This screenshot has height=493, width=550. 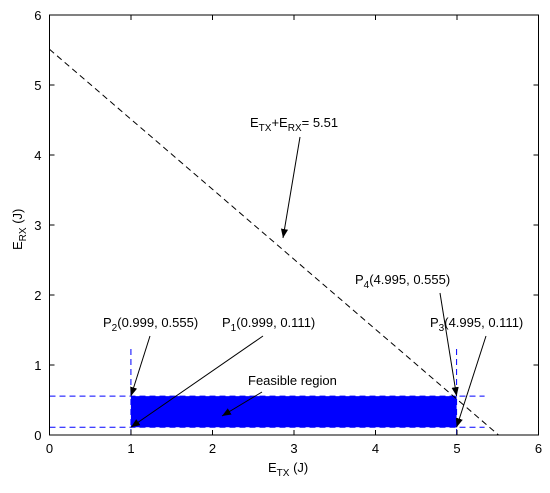 I want to click on point-label: P3(4.995, 0.111), so click(x=476, y=324).